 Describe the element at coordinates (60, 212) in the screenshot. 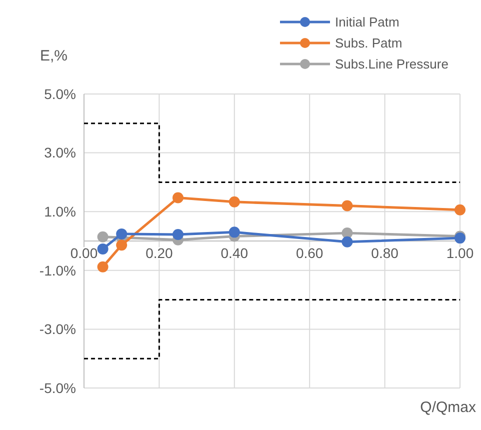

I see `y-tick-label: 1.0%` at that location.